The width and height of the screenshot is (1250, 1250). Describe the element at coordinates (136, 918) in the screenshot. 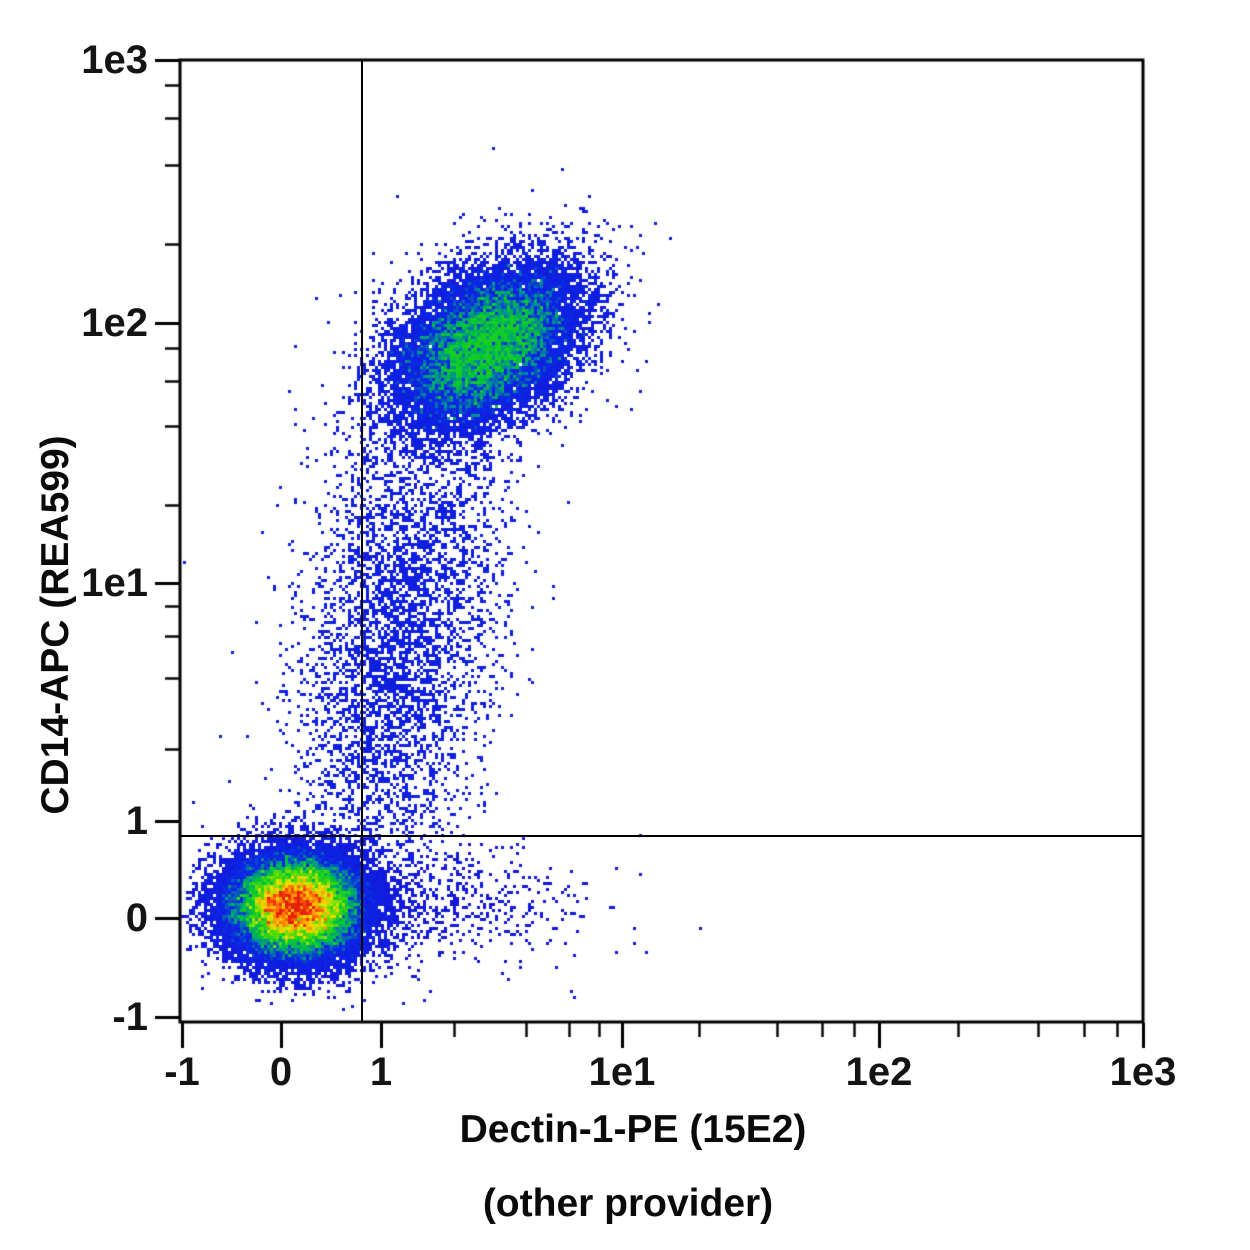

I see `y-tick-label: 0` at that location.